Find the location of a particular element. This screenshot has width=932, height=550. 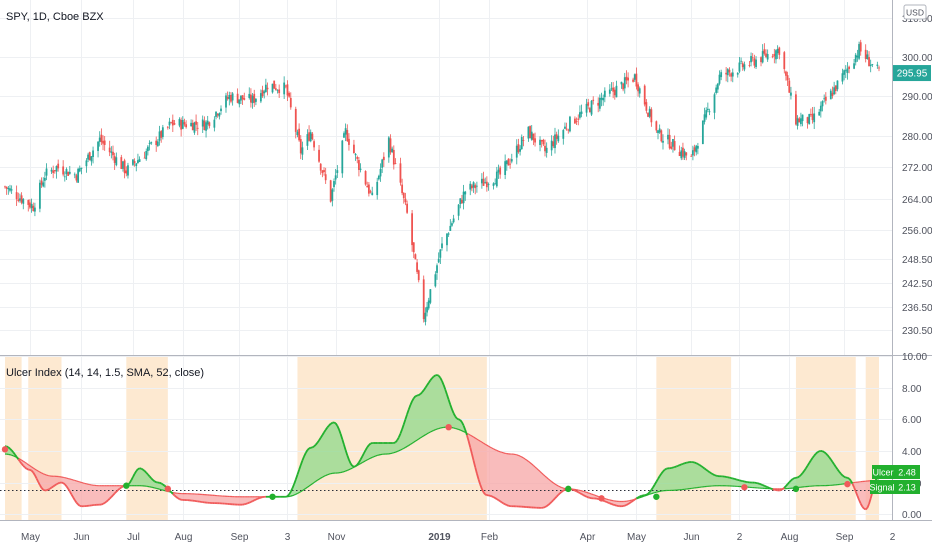

price-tick-label: 256.00 is located at coordinates (917, 231).